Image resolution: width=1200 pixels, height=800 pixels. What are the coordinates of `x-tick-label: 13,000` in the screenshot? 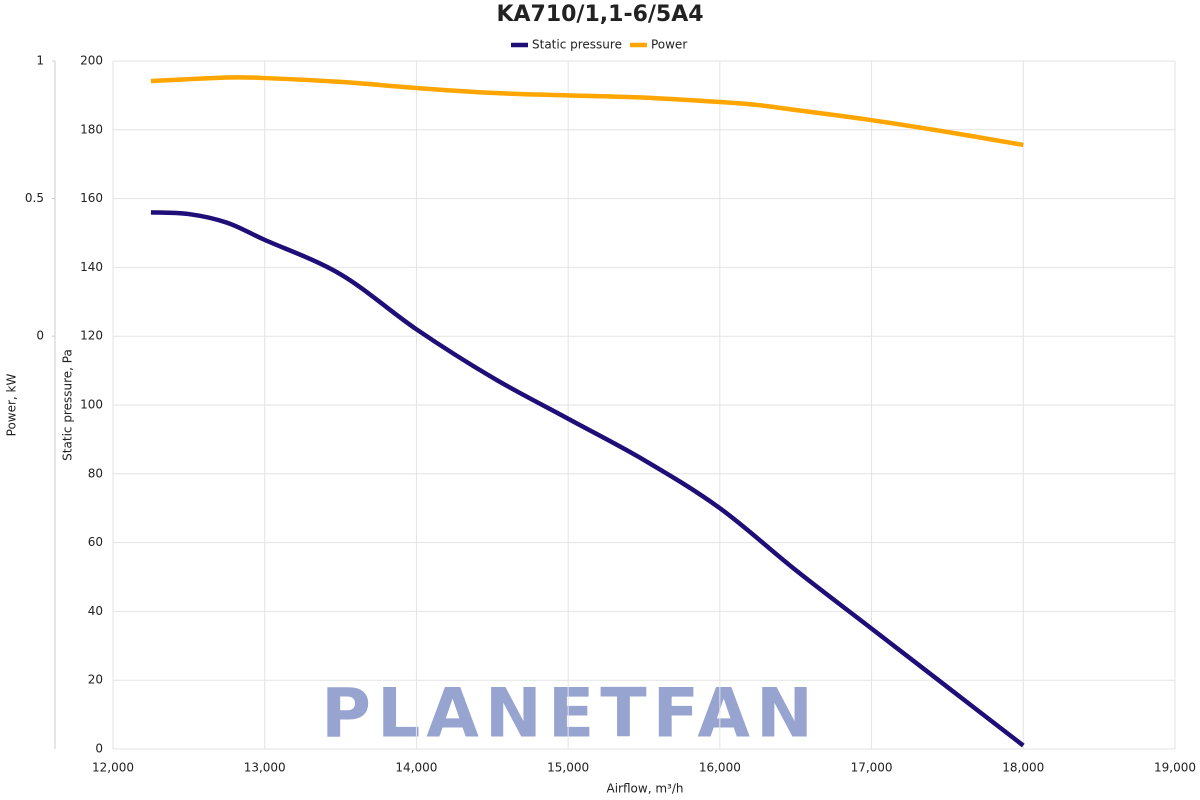 It's located at (265, 768).